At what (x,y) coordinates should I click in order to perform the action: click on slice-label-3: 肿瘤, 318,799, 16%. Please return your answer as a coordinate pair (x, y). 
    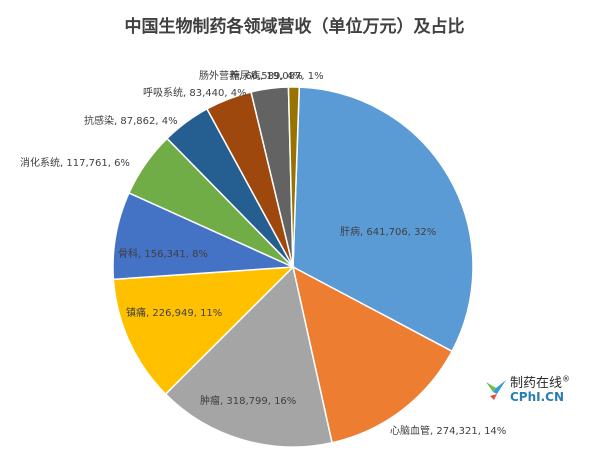
    Looking at the image, I should click on (248, 400).